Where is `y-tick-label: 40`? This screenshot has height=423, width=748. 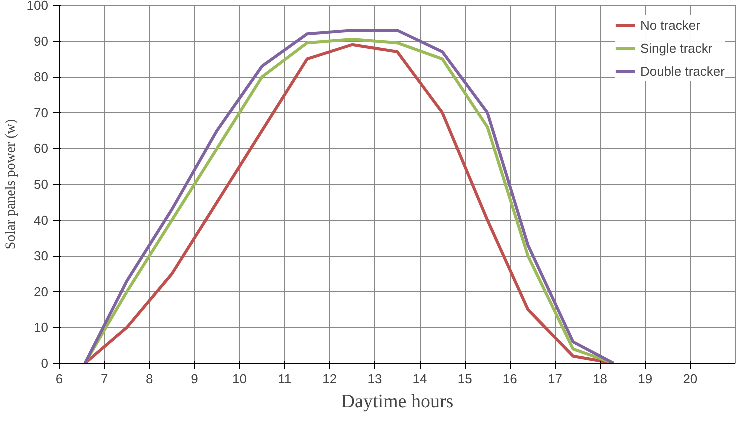
y-tick-label: 40 is located at coordinates (41, 220).